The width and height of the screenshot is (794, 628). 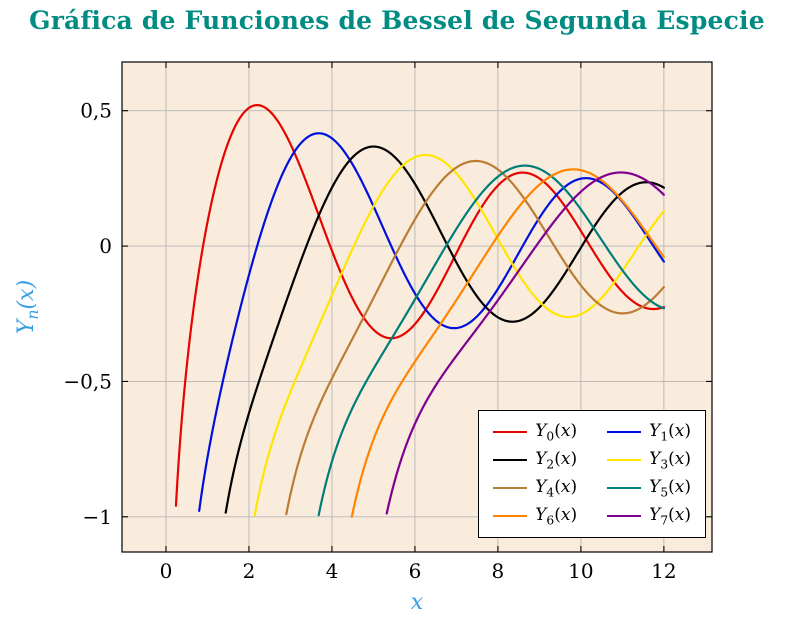 I want to click on legend-line-sample-y4, so click(x=510, y=488).